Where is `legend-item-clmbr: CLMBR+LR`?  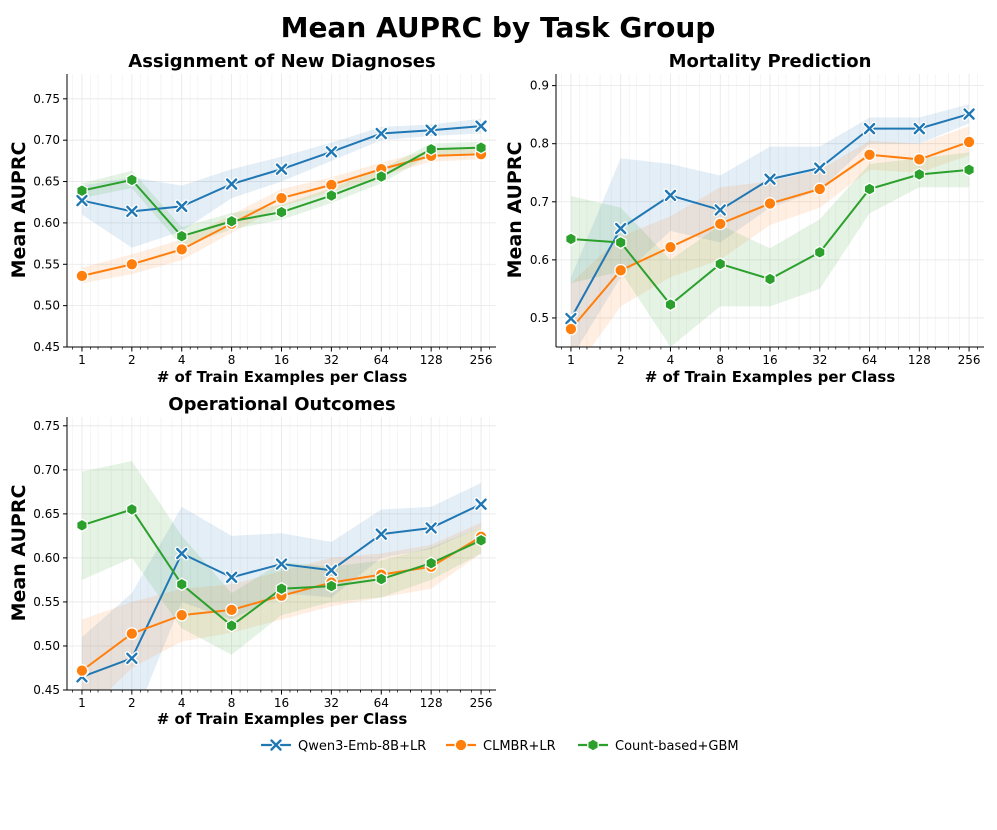 legend-item-clmbr: CLMBR+LR is located at coordinates (501, 746).